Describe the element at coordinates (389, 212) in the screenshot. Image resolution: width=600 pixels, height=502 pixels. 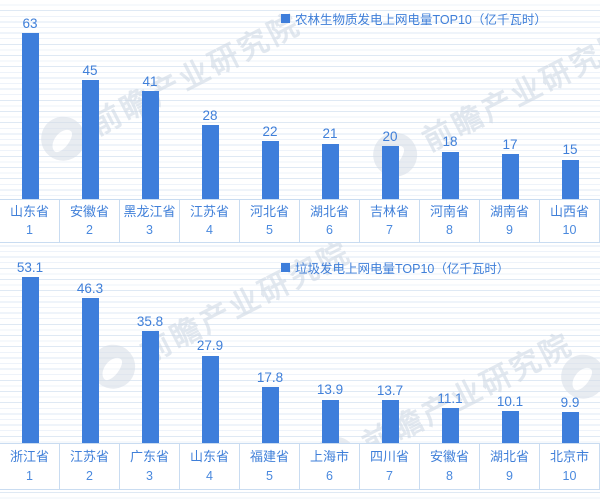
I see `axis-category-label: 吉林省` at that location.